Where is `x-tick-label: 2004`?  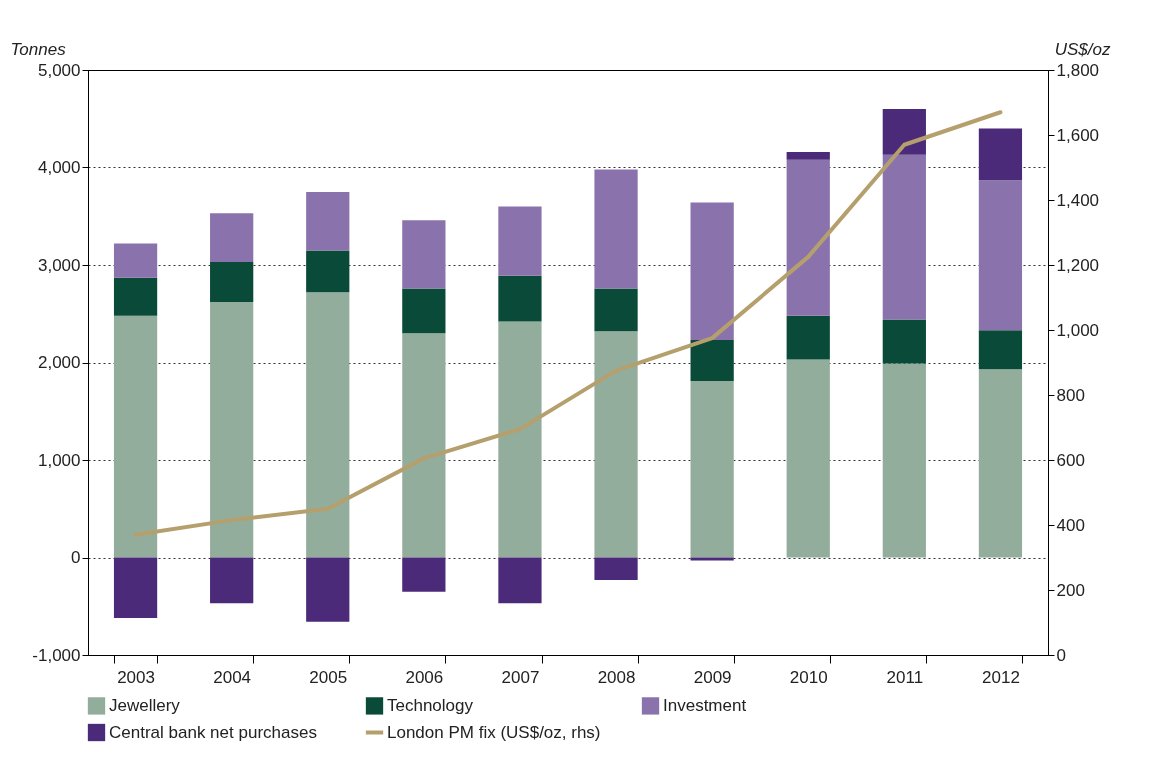
x-tick-label: 2004 is located at coordinates (232, 677).